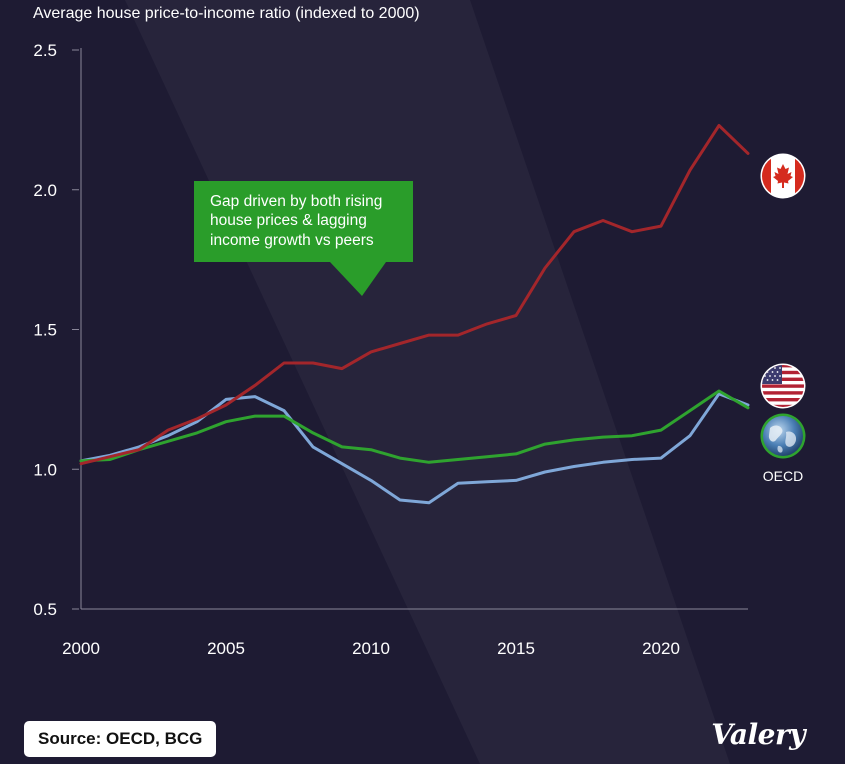  Describe the element at coordinates (405, 633) in the screenshot. I see `x-axis: 2000 2005 2010 2015 2020` at that location.